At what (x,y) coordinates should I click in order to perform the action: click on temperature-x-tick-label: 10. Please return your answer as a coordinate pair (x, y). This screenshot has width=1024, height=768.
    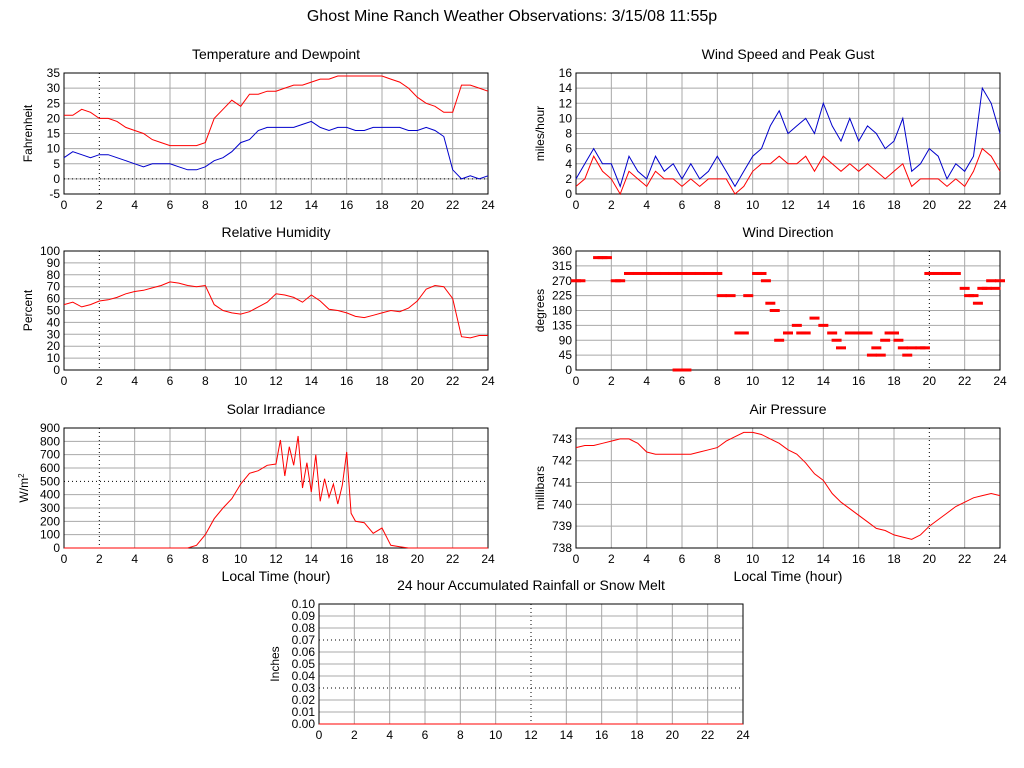
    Looking at the image, I should click on (241, 205).